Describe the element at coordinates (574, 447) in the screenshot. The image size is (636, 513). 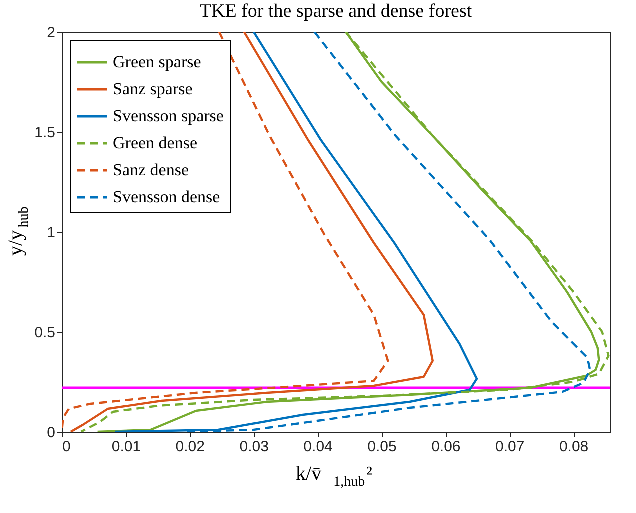
I see `x-tick-label: 0.08` at that location.